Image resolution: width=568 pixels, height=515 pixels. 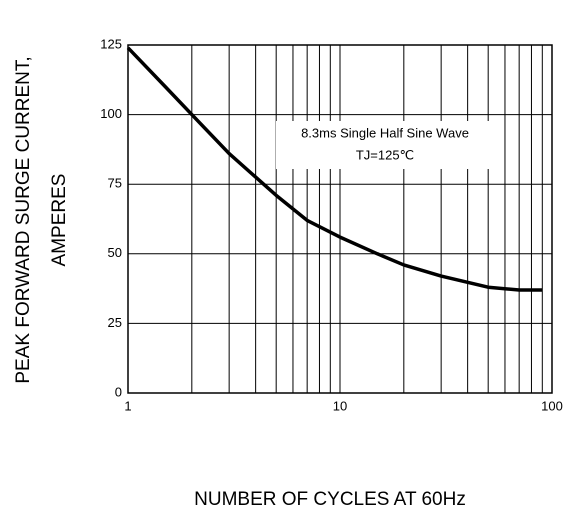 What do you see at coordinates (330, 499) in the screenshot?
I see `x-axis-label: NUMBER OF CYCLES AT 60Hz` at bounding box center [330, 499].